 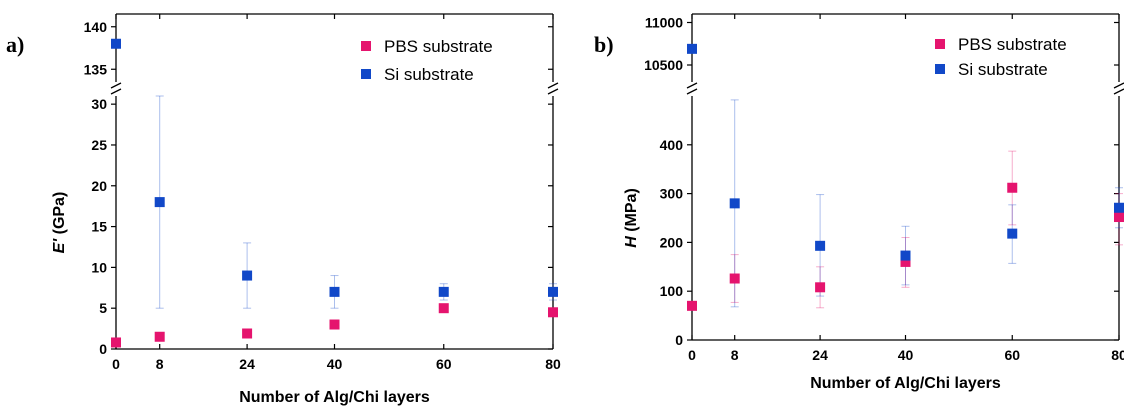 What do you see at coordinates (672, 242) in the screenshot?
I see `y-tick-label: 200` at bounding box center [672, 242].